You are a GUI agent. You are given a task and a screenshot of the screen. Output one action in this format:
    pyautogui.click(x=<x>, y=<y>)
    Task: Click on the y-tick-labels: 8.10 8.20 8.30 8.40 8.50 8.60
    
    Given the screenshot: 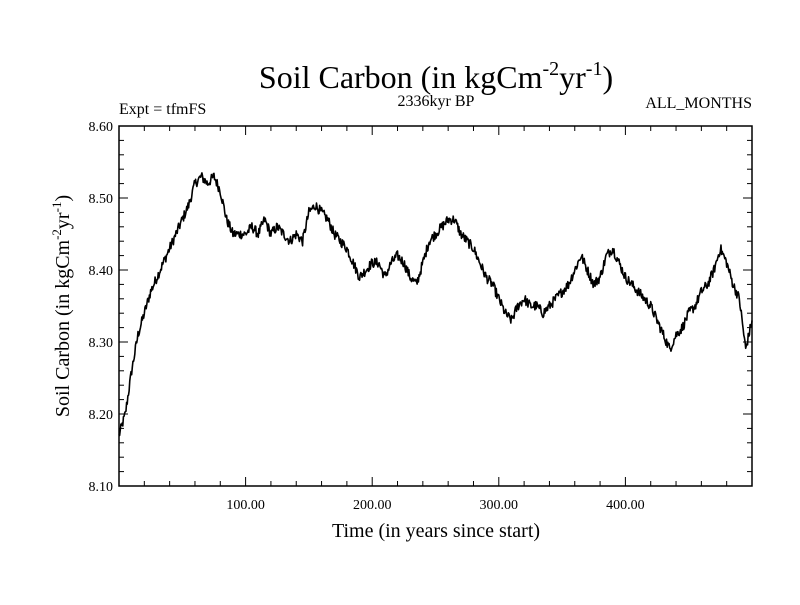 What is the action you would take?
    pyautogui.click(x=101, y=307)
    